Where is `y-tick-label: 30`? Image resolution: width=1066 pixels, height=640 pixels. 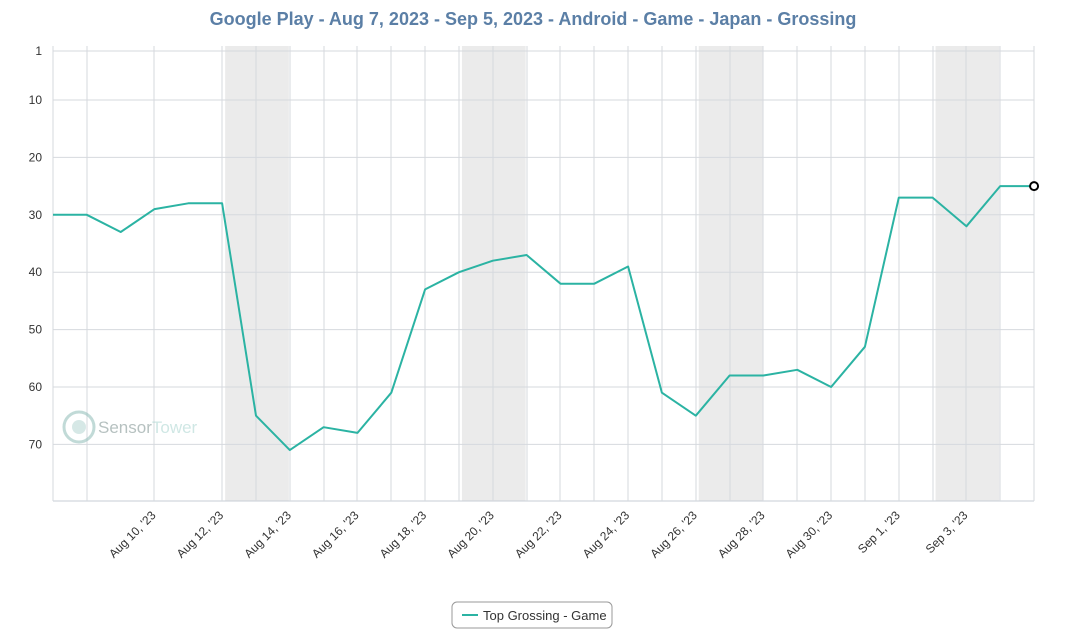
y-tick-label: 30 is located at coordinates (36, 215).